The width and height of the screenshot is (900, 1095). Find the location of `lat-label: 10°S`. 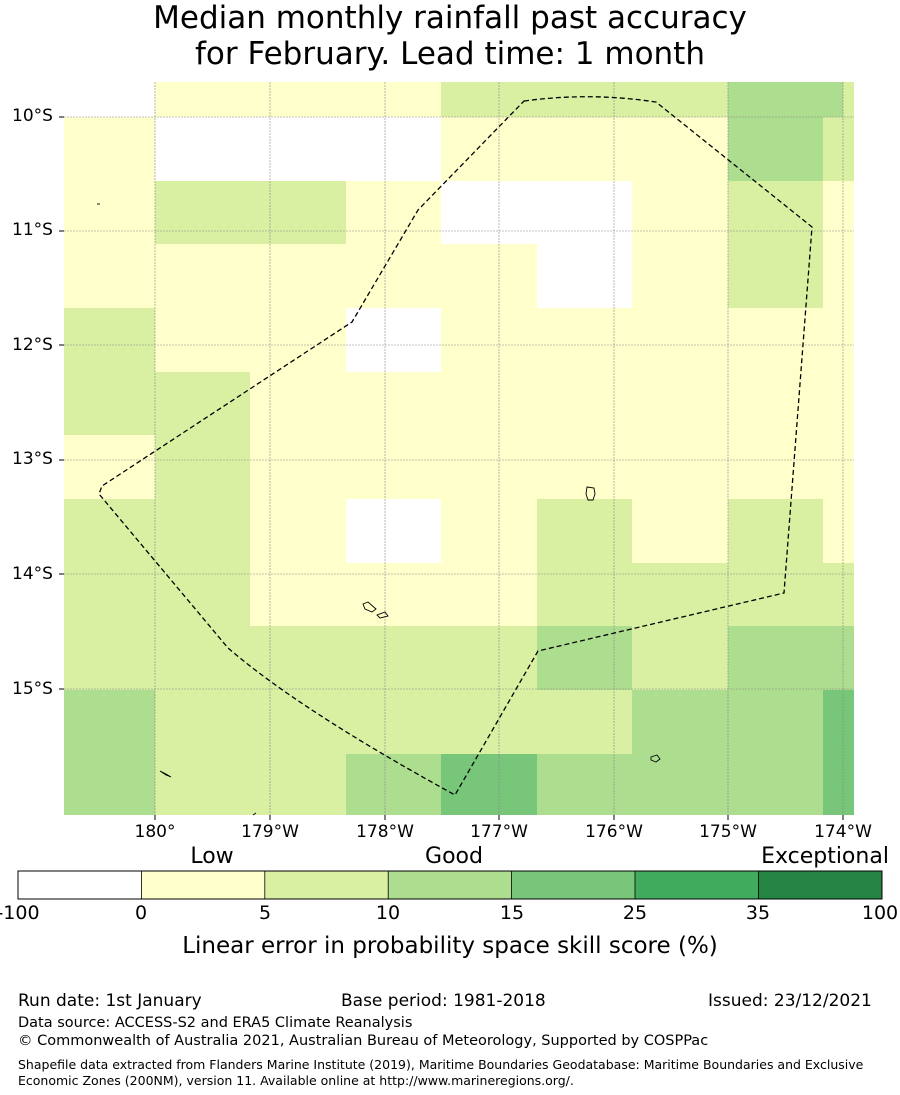

lat-label: 10°S is located at coordinates (32, 116).